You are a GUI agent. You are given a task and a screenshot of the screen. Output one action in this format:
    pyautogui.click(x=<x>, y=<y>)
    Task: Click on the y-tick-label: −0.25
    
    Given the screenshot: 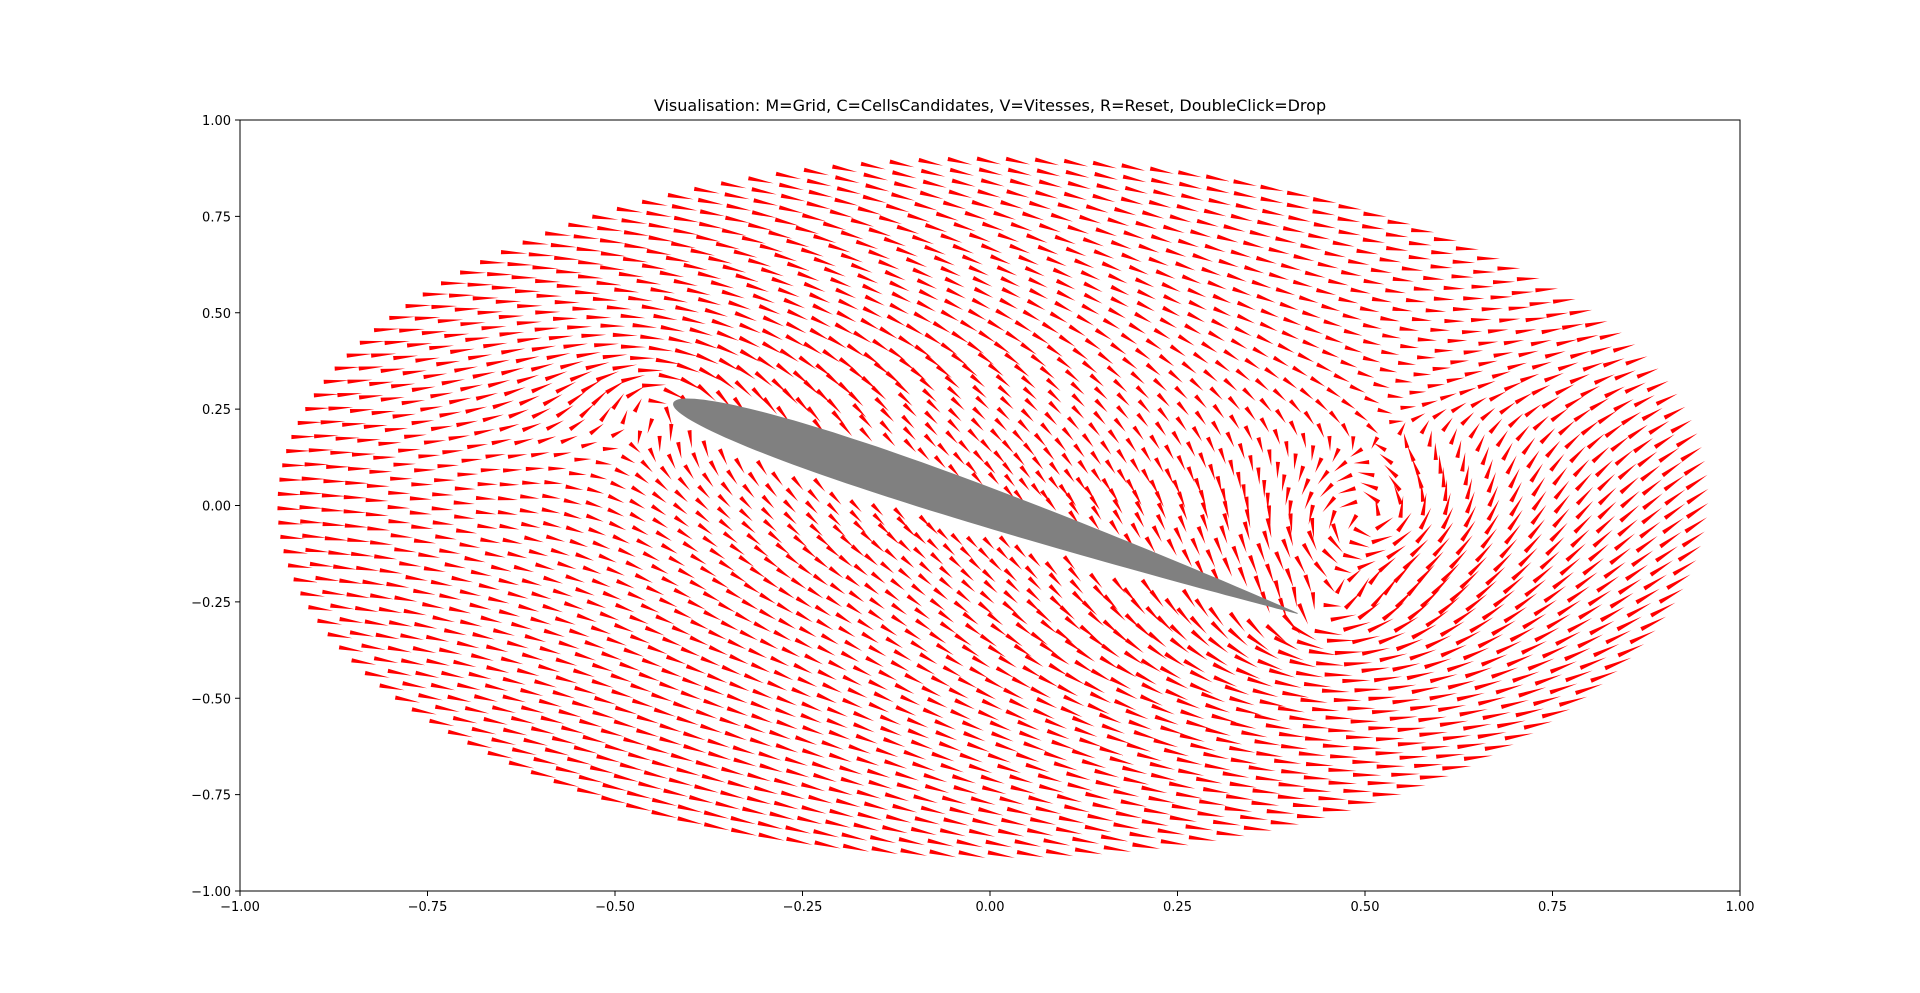 What is the action you would take?
    pyautogui.click(x=211, y=603)
    